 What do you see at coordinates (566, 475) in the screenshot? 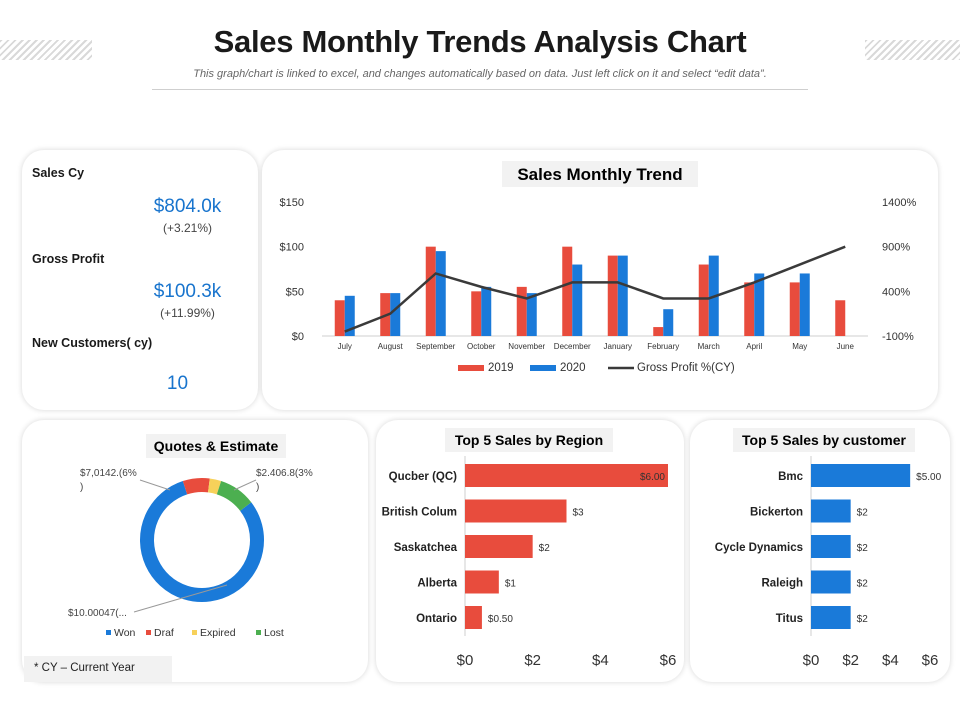
I see `bar-qucber-qc-` at bounding box center [566, 475].